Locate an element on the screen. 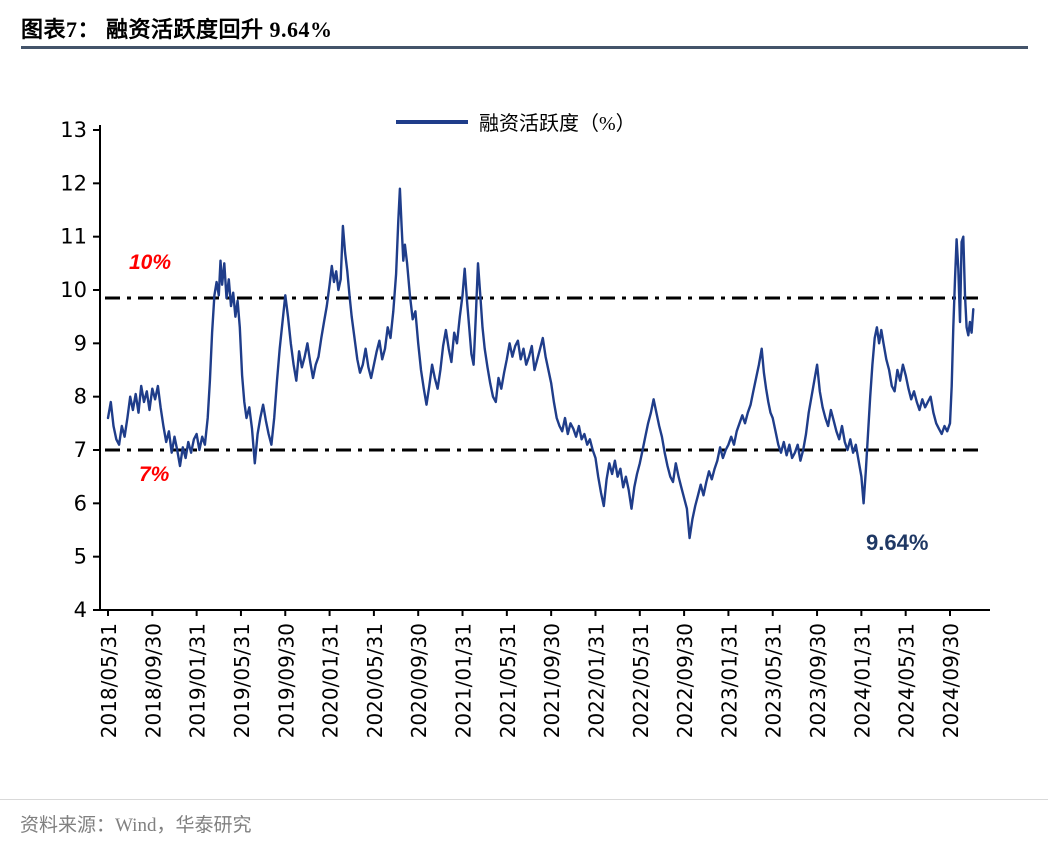  x-tick-label: 2023/09/30 is located at coordinates (818, 680).